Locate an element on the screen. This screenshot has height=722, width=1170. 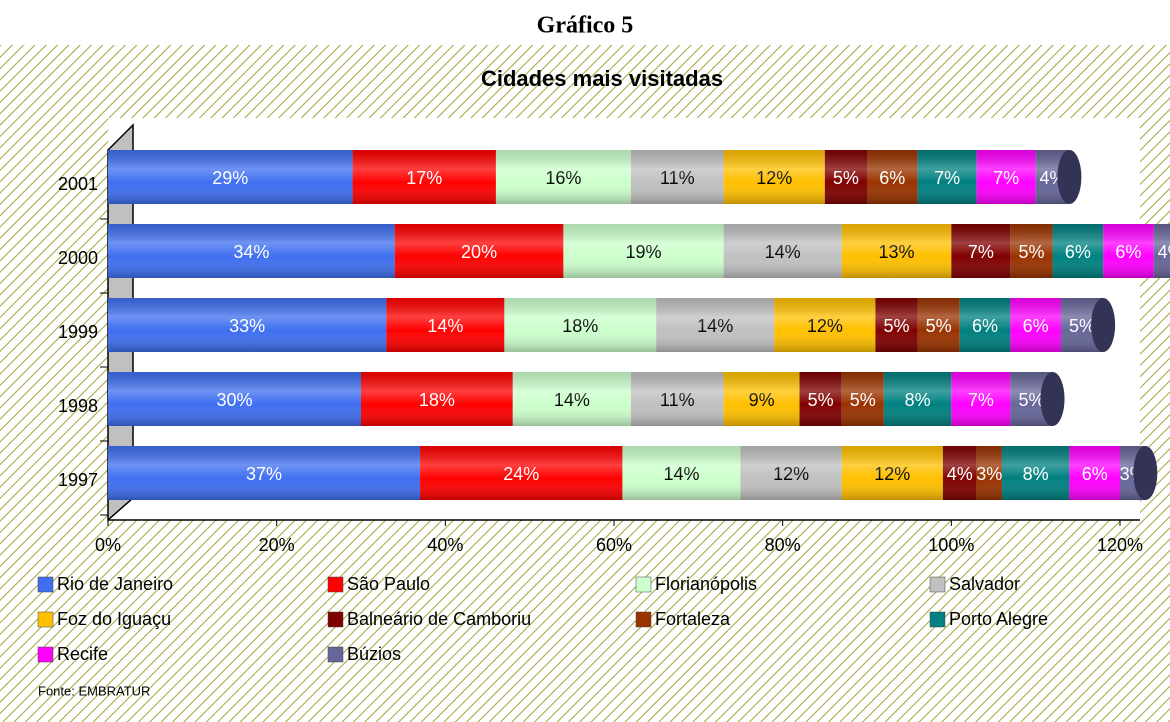
source: Fonte: EMBRATUR is located at coordinates (94, 690).